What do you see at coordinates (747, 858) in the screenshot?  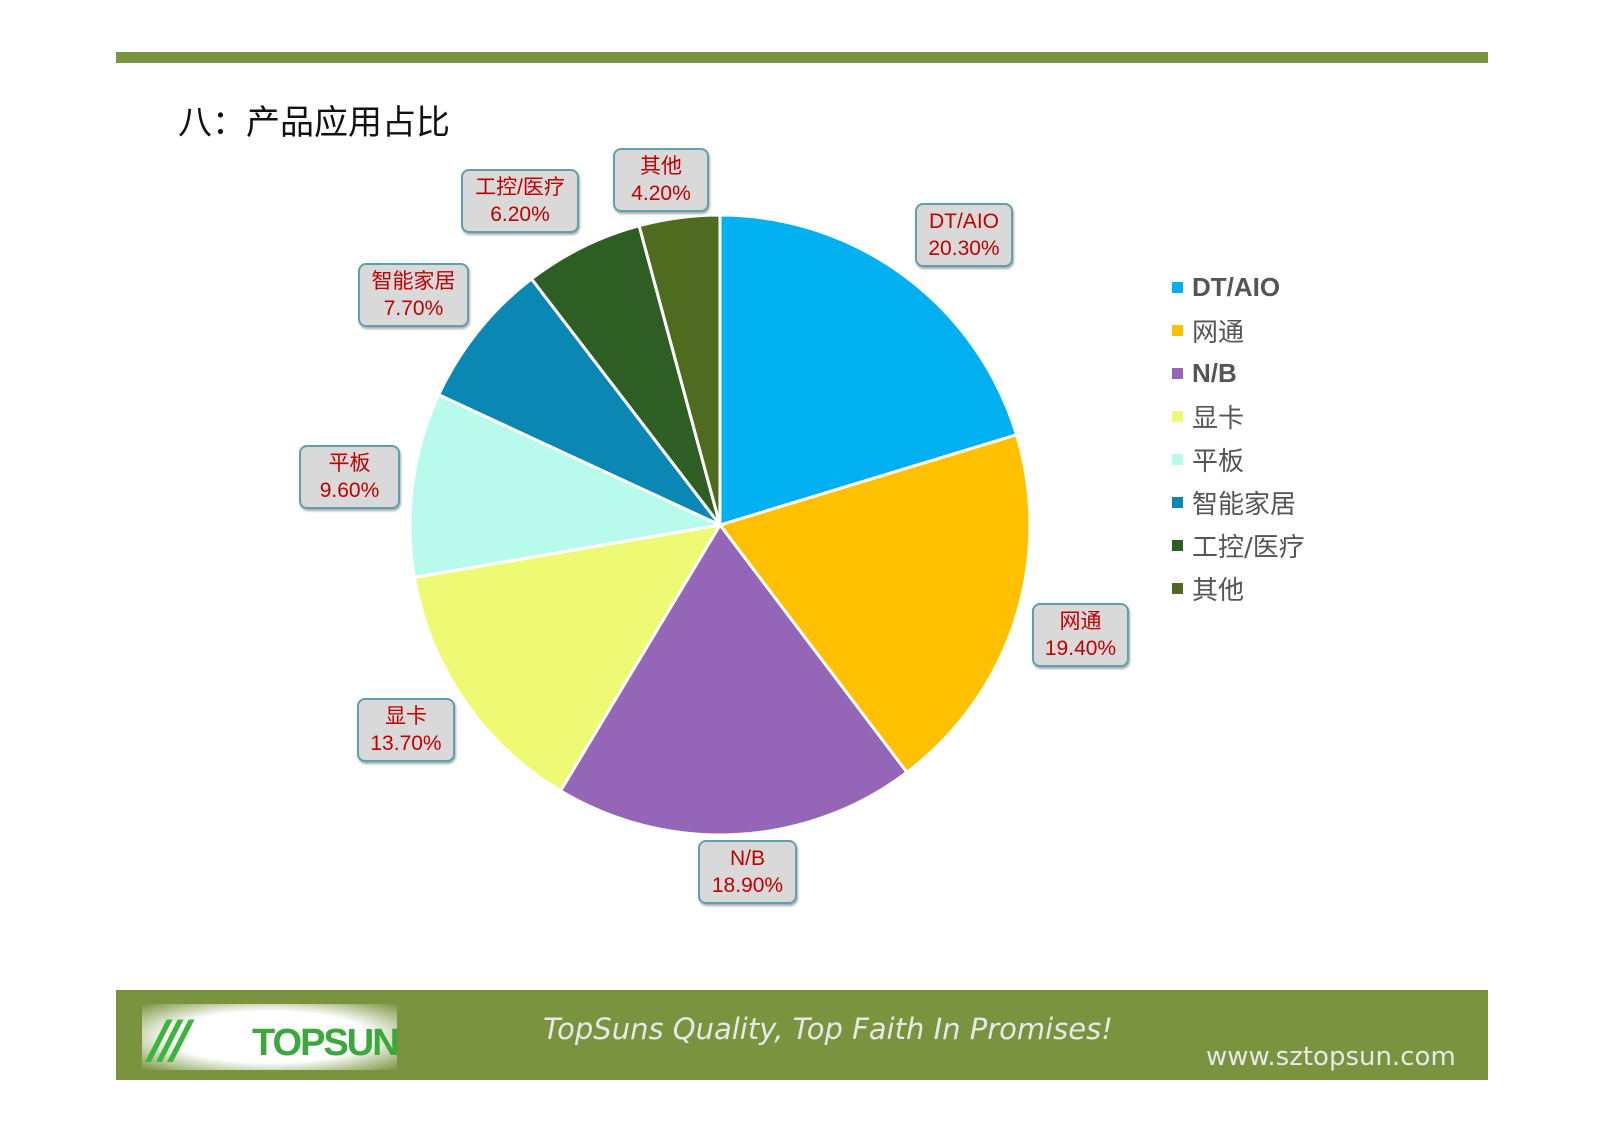 I see `data-label-name: N/B` at bounding box center [747, 858].